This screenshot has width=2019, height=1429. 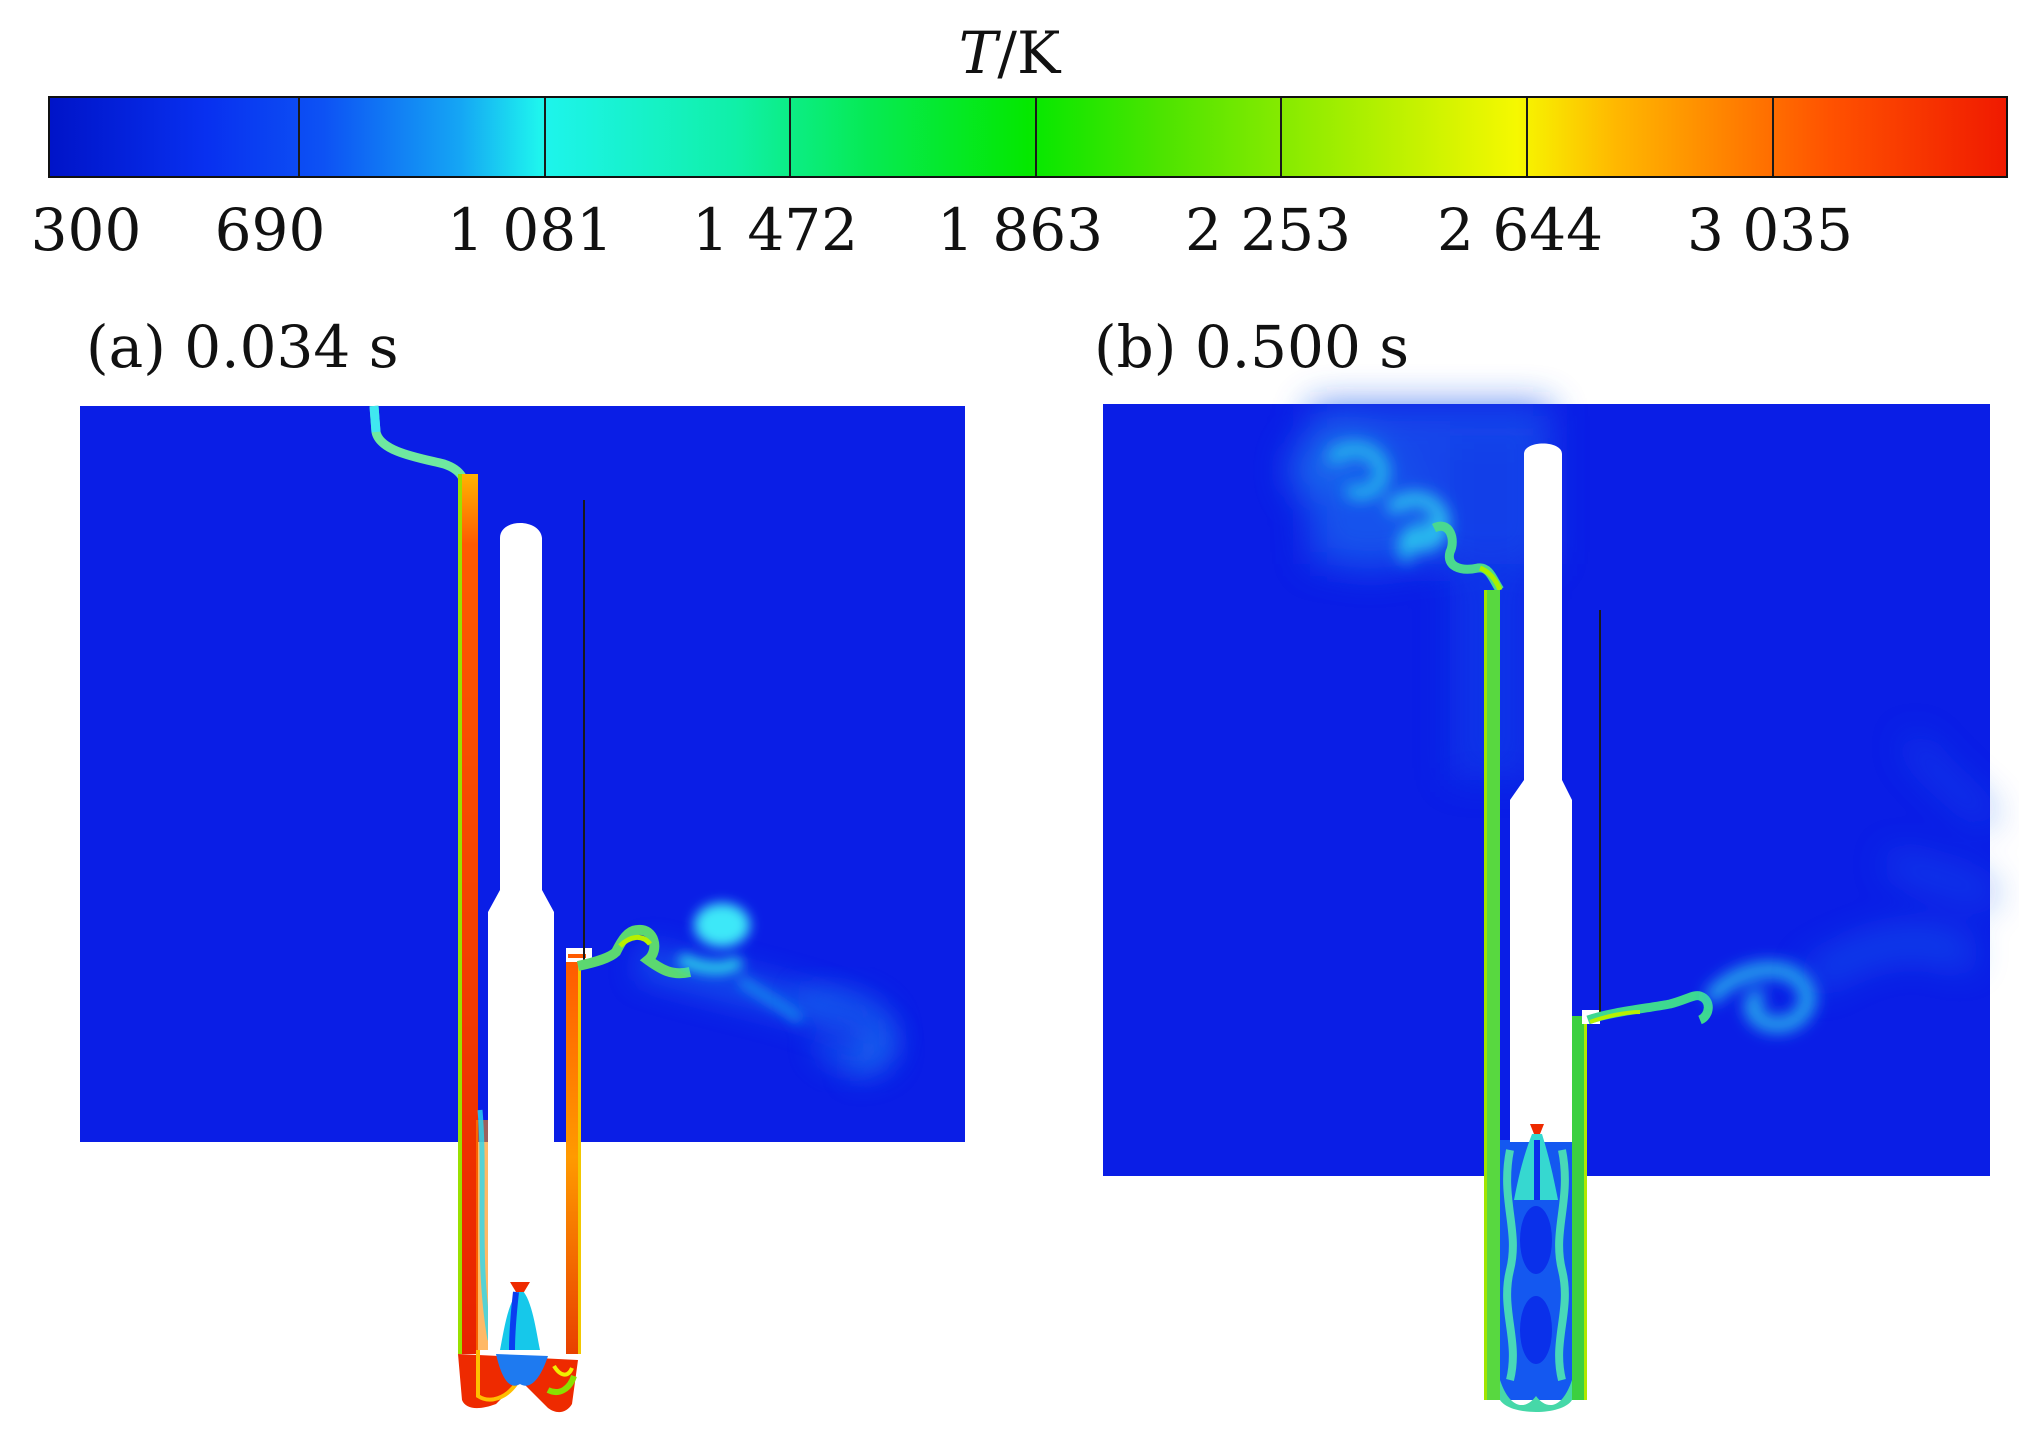 What do you see at coordinates (1268, 230) in the screenshot?
I see `colorbar-tick: 2 253` at bounding box center [1268, 230].